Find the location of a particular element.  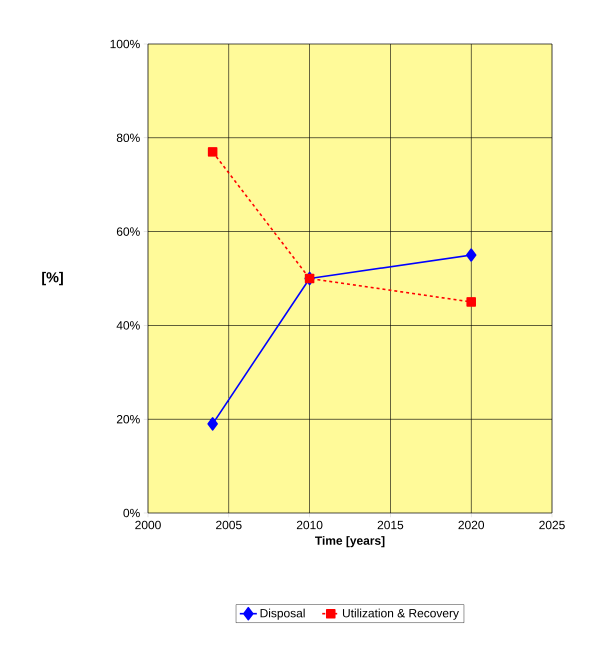

x-axis-title: Time [years] is located at coordinates (349, 542).